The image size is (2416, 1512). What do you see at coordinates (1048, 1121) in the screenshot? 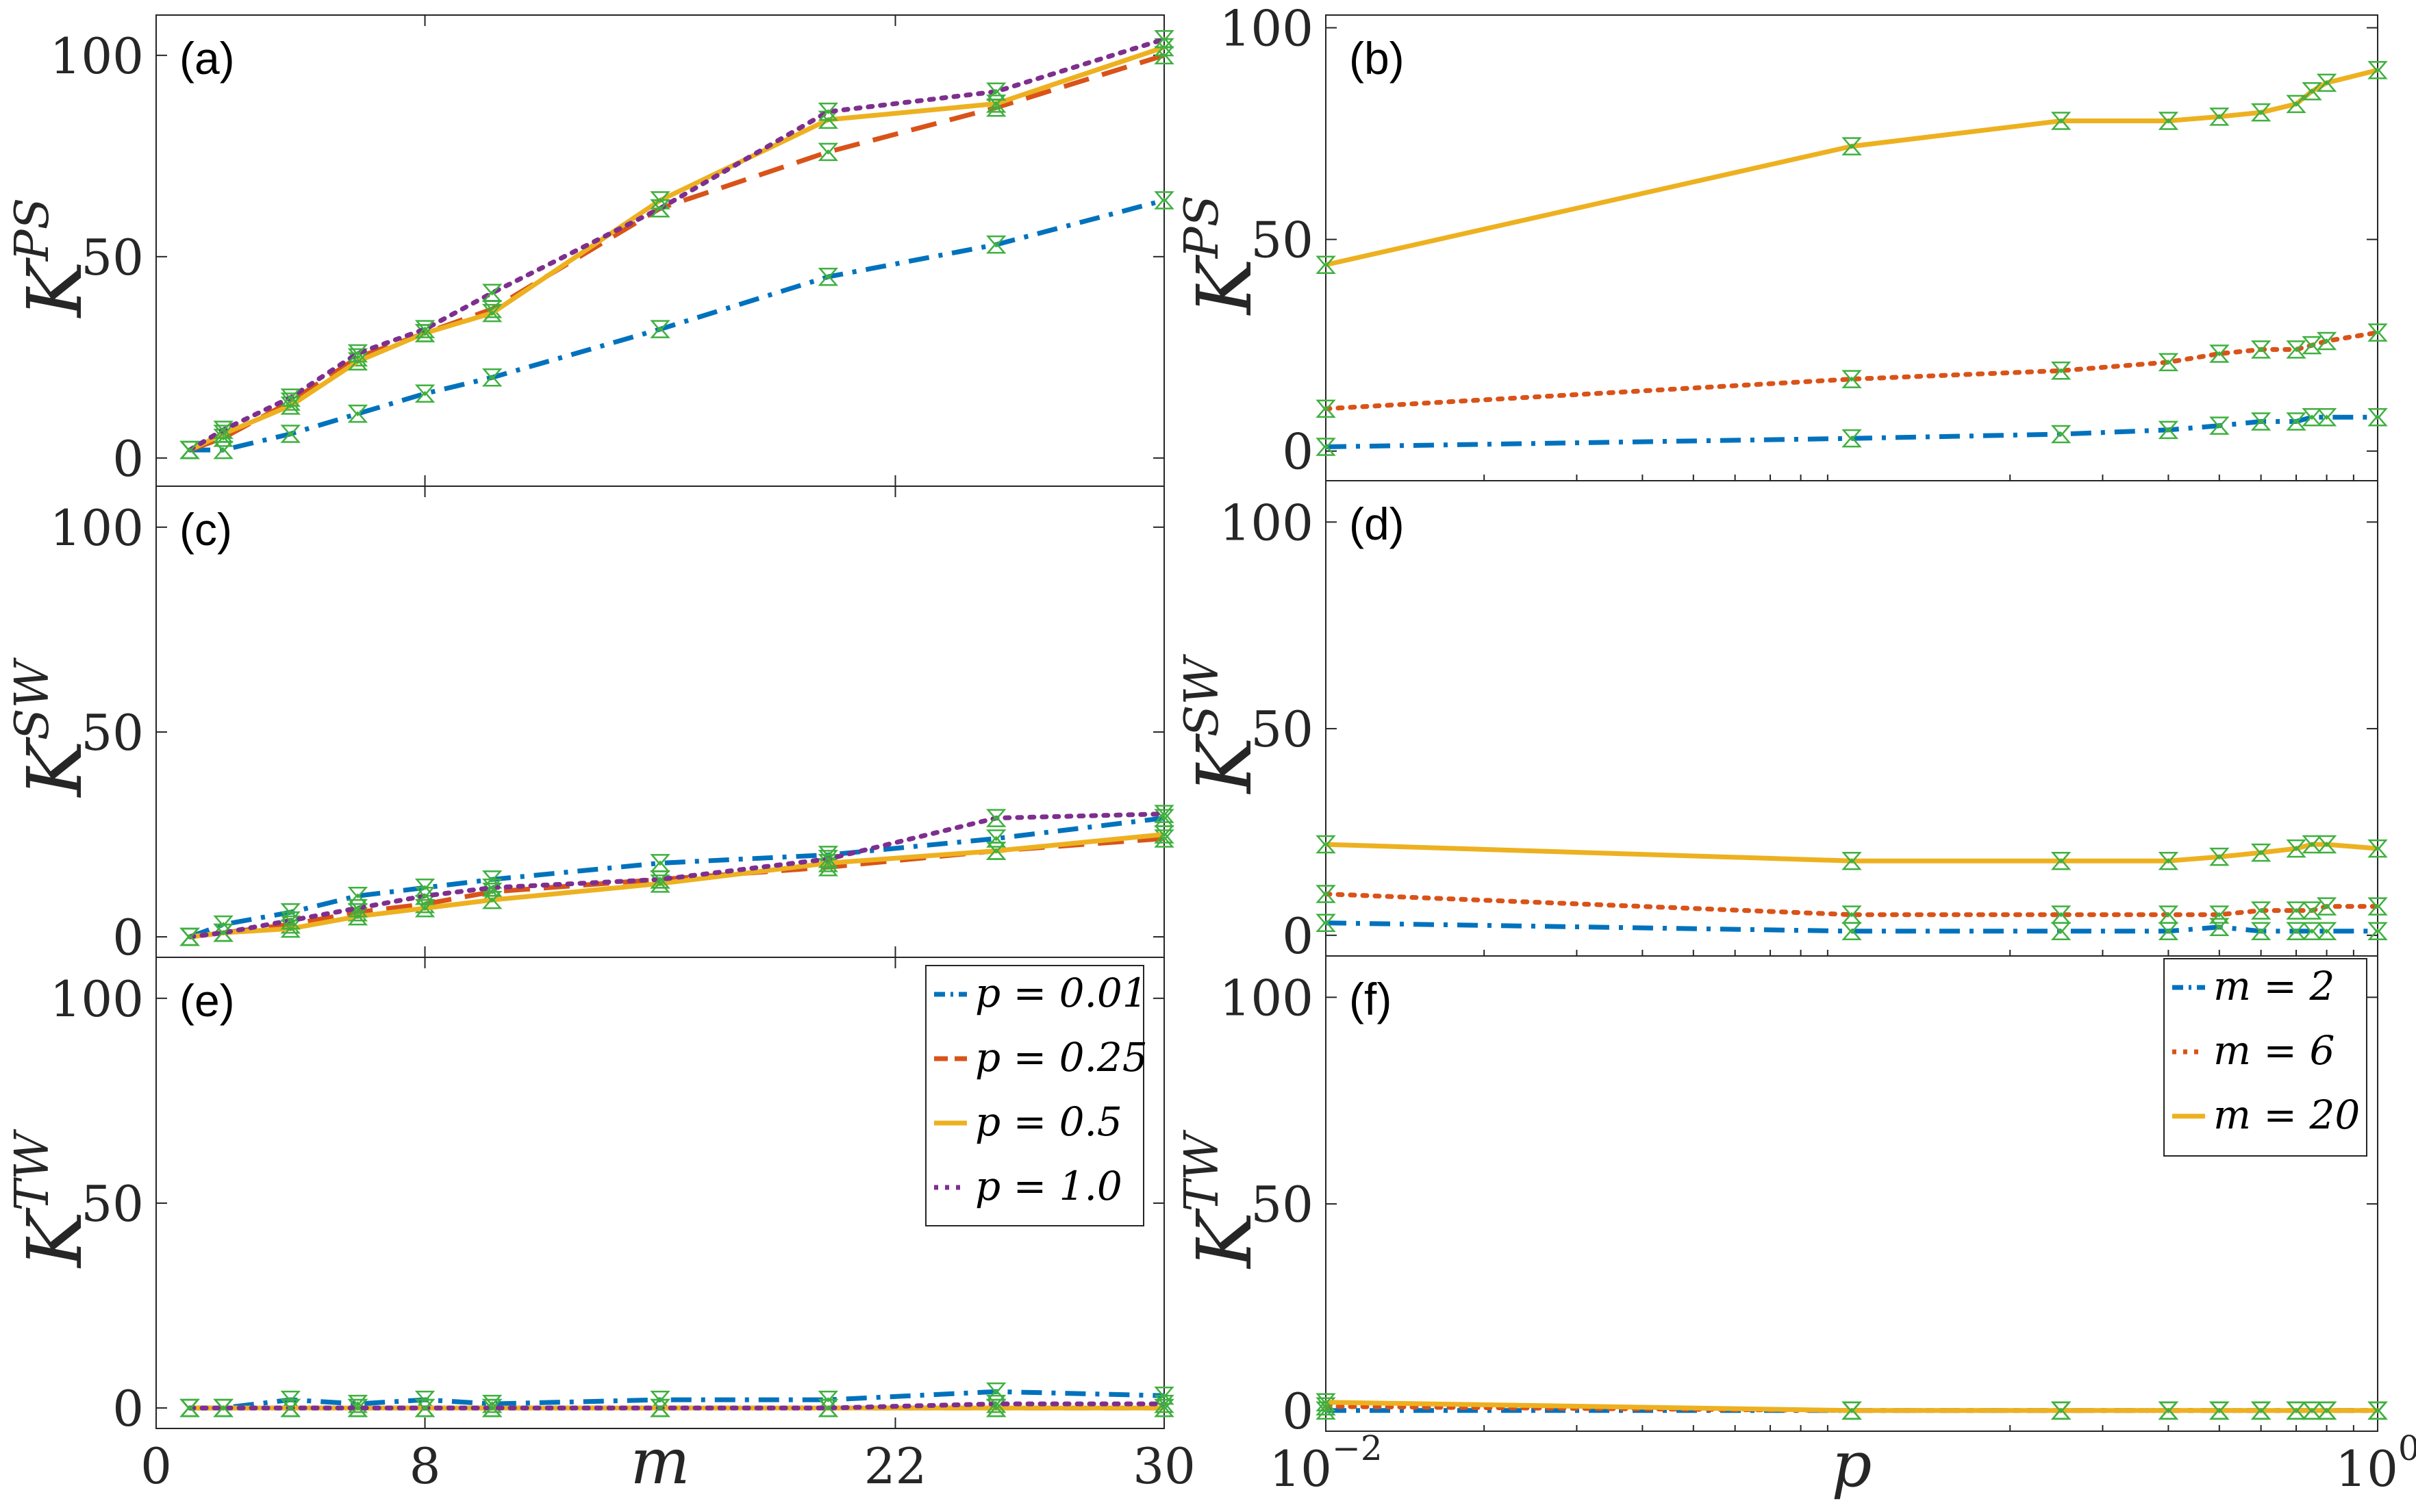
I see `legend-entry: p = 0.5` at bounding box center [1048, 1121].